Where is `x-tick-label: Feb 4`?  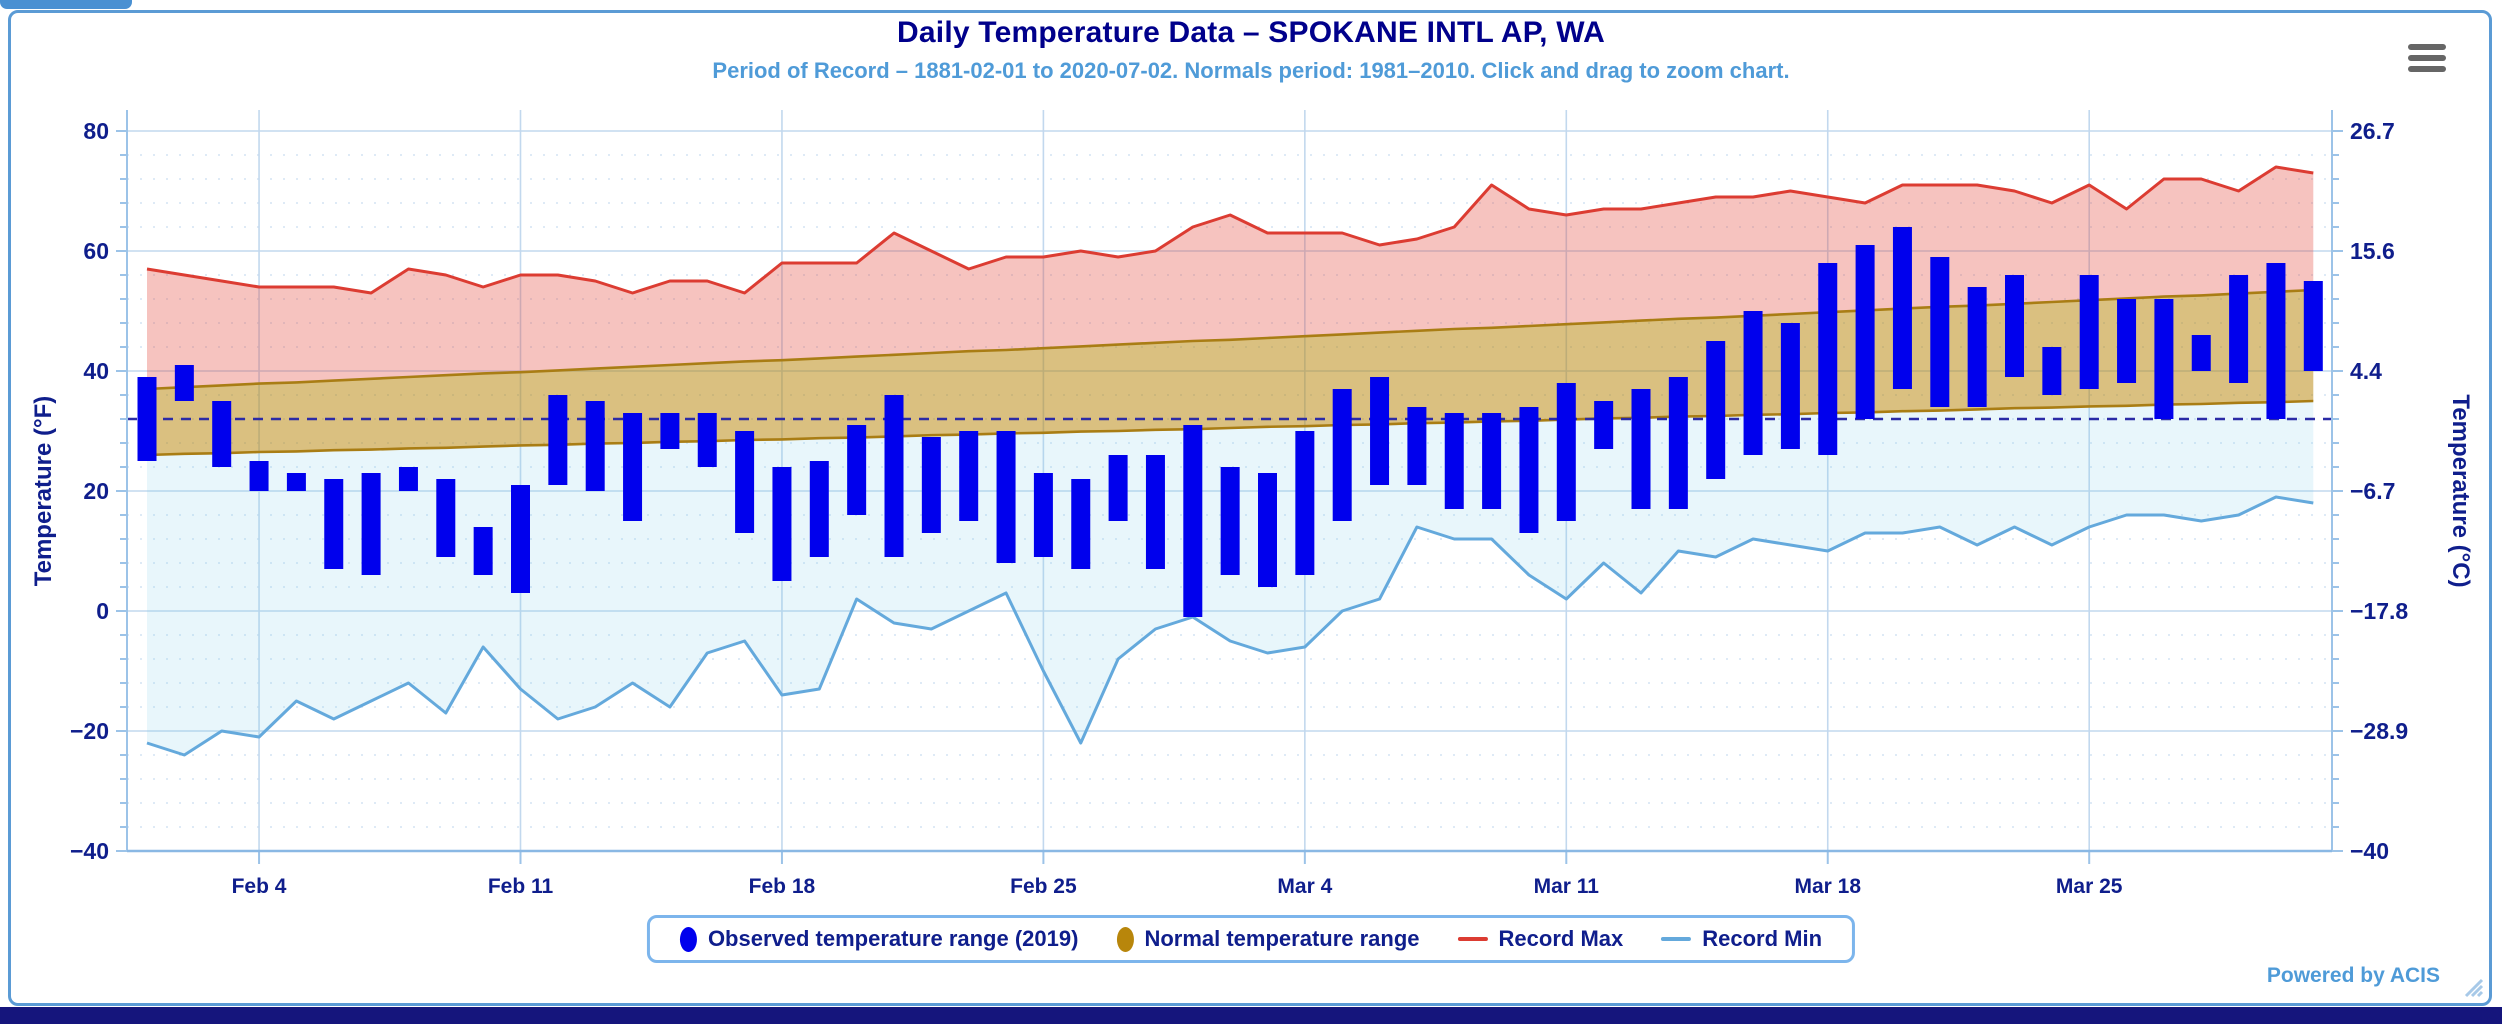
x-tick-label: Feb 4 is located at coordinates (259, 886).